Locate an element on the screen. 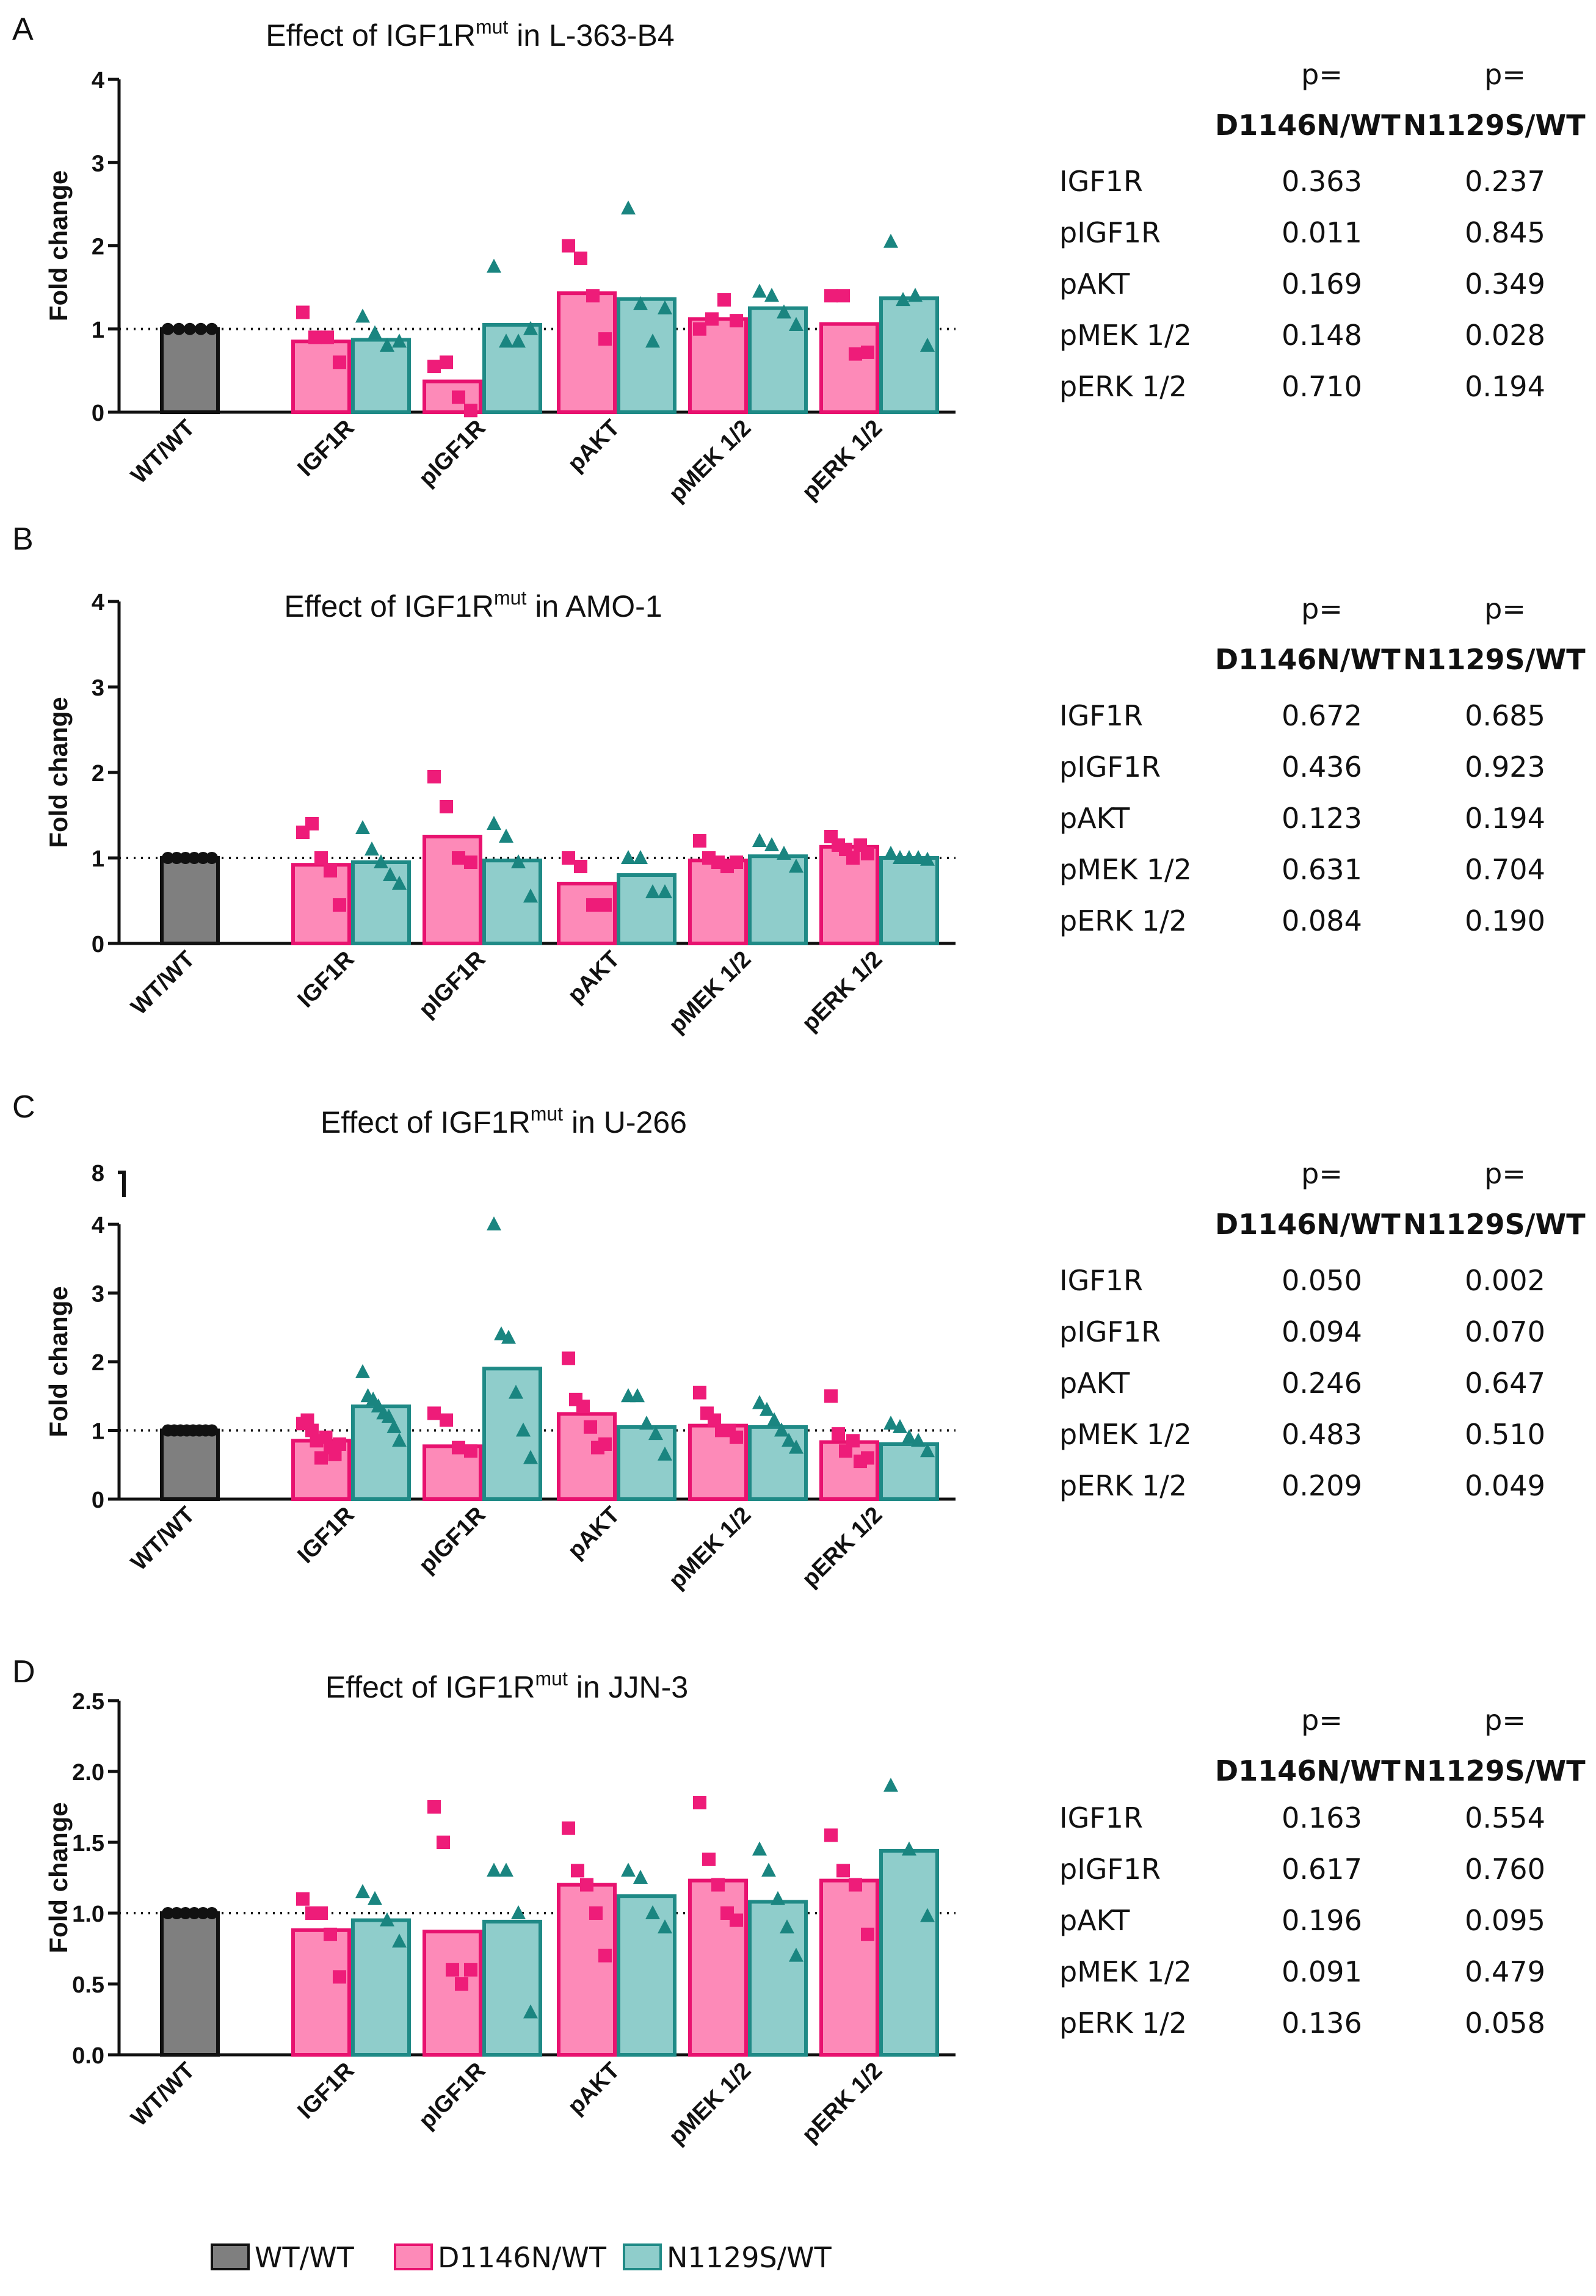 The width and height of the screenshot is (1596, 2296). p-table-row: pAKT 0.123 0.194 is located at coordinates (1327, 820).